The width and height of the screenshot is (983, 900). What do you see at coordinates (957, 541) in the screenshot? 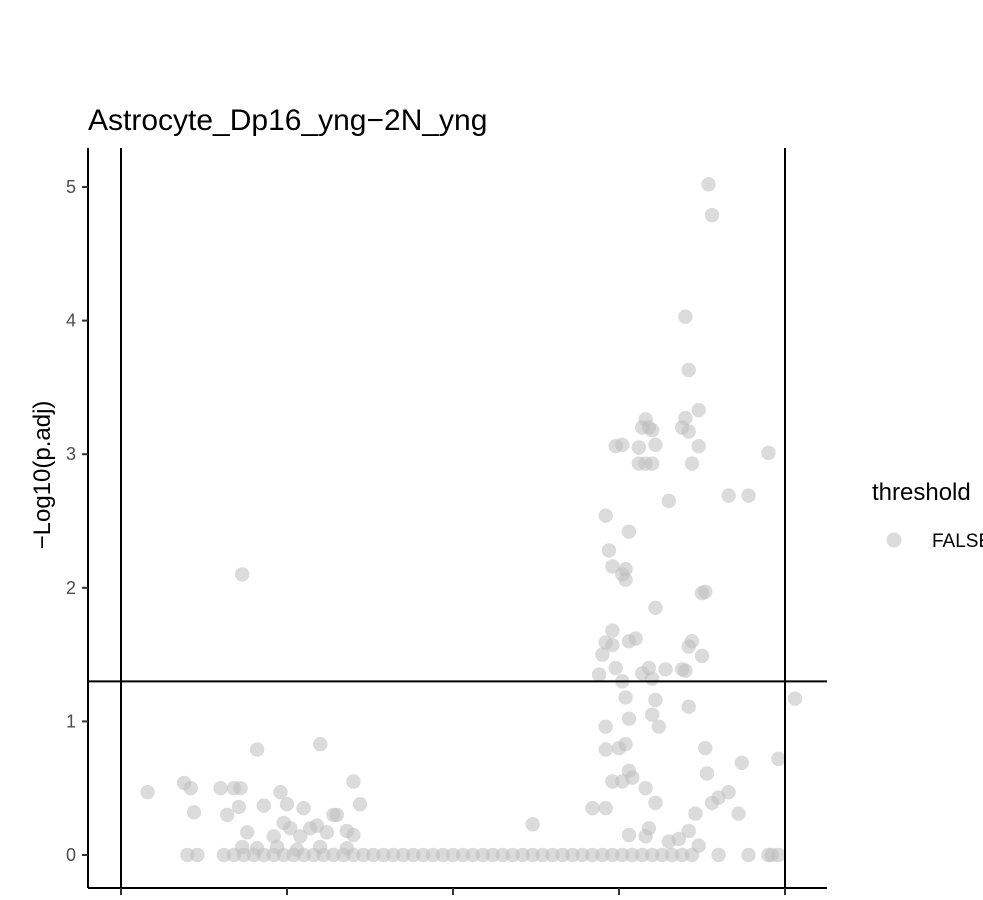
I see `legend-label-false: FALSE` at bounding box center [957, 541].